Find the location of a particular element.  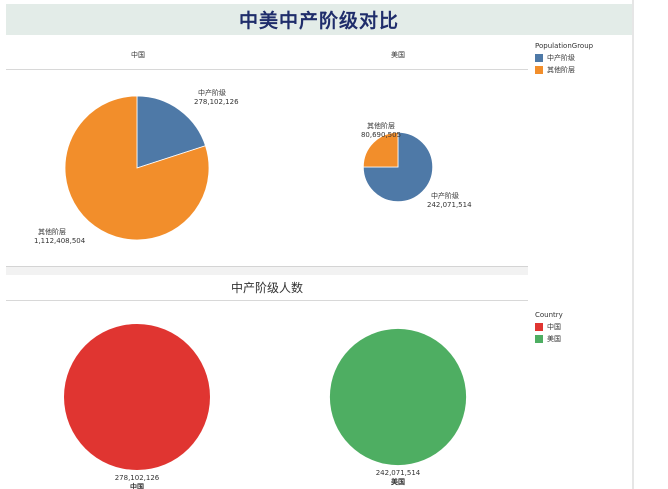

slice-value: 80,690,505 is located at coordinates (381, 135).